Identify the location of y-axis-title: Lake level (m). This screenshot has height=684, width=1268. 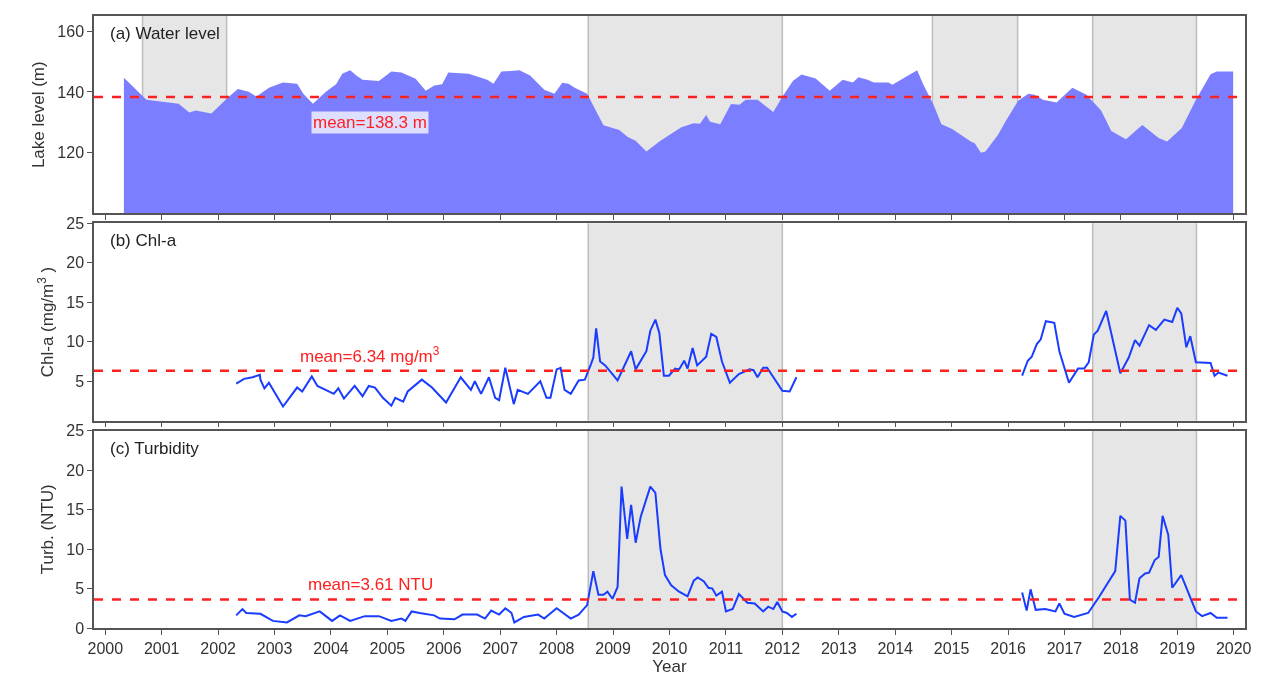
(39, 115).